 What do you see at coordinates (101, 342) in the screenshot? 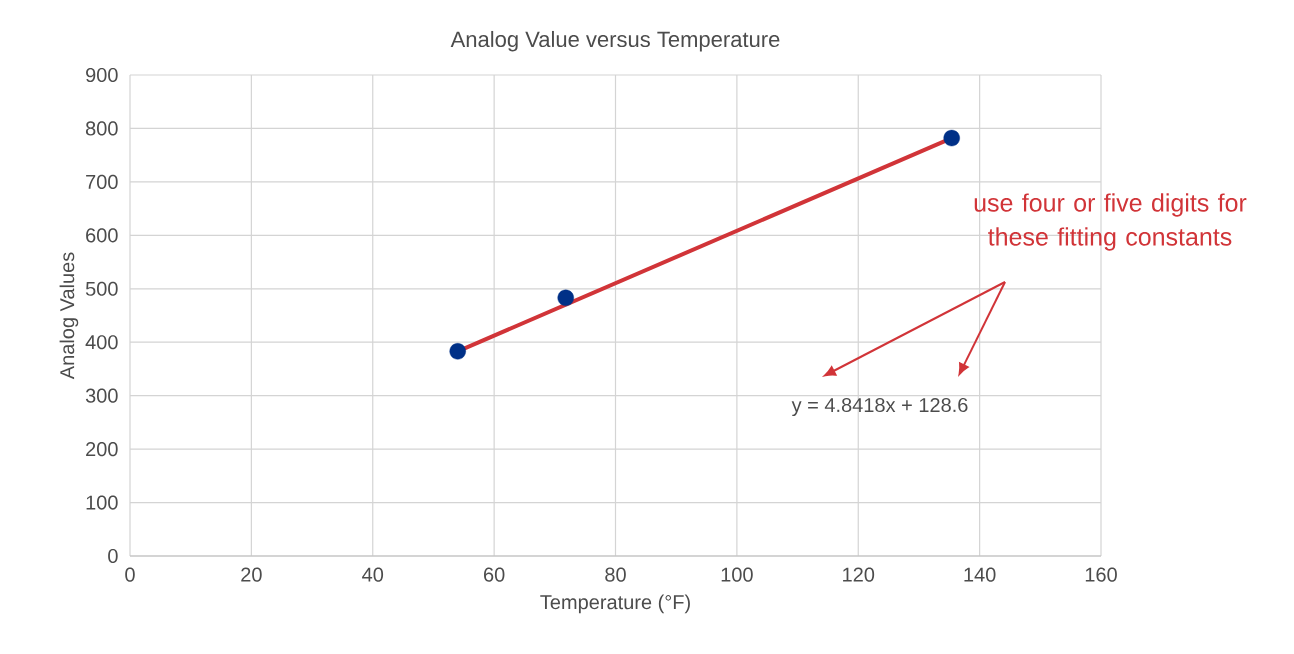
I see `y-tick-label: 400` at bounding box center [101, 342].